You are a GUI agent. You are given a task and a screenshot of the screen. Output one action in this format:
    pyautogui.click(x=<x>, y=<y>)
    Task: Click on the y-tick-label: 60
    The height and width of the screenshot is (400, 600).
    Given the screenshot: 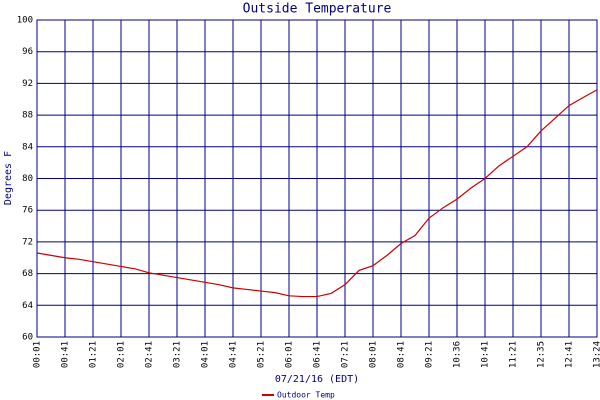 What is the action you would take?
    pyautogui.click(x=27, y=338)
    